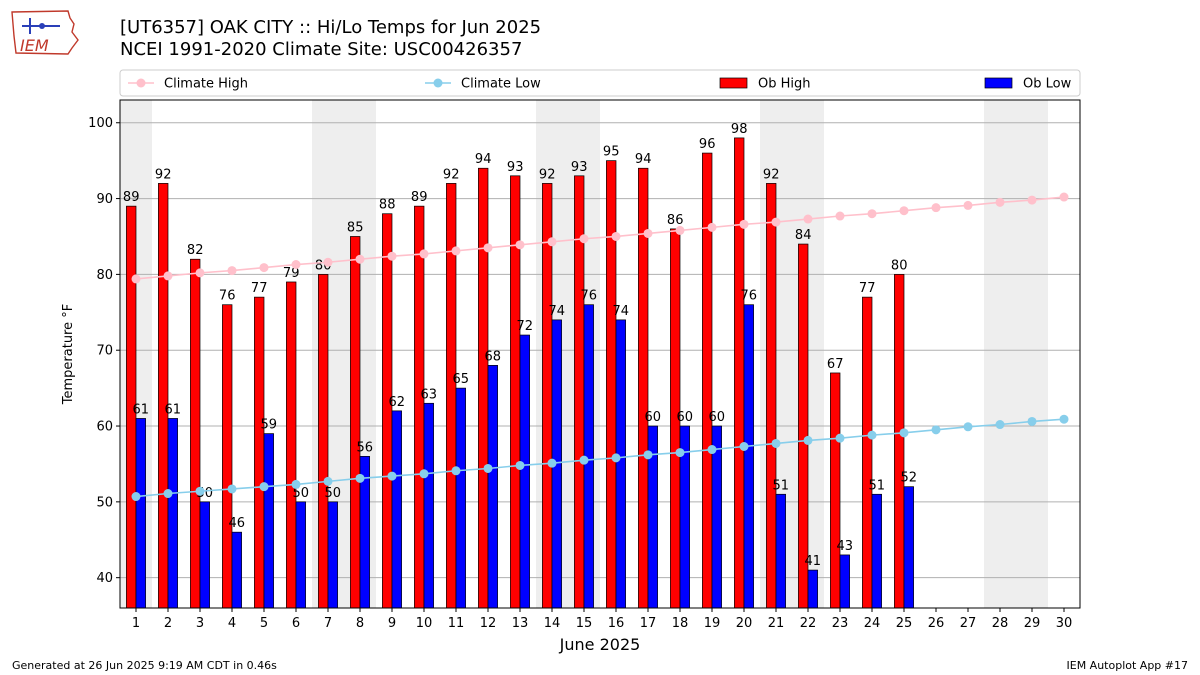 The width and height of the screenshot is (1200, 675). What do you see at coordinates (600, 458) in the screenshot?
I see `climate-low-line` at bounding box center [600, 458].